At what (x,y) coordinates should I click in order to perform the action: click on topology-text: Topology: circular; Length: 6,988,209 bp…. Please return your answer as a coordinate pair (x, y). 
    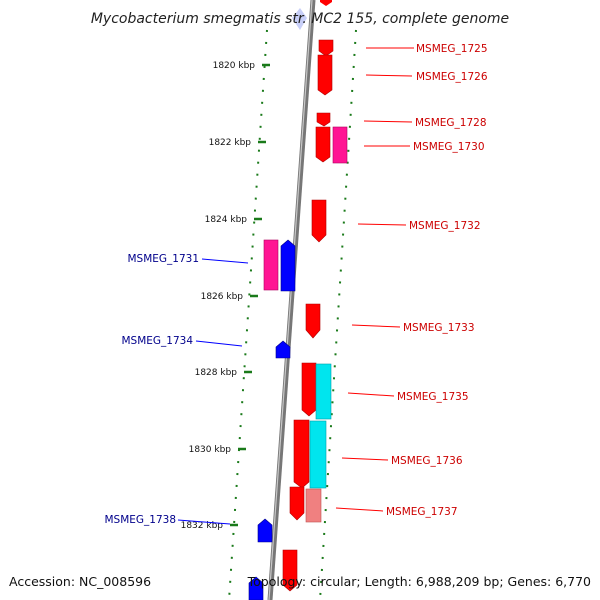
    Looking at the image, I should click on (419, 581).